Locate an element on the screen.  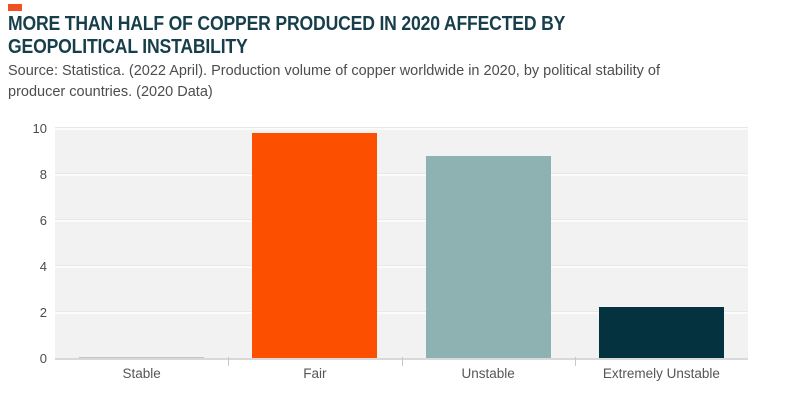
source-line2: producer countries. (2020 Data) is located at coordinates (110, 92).